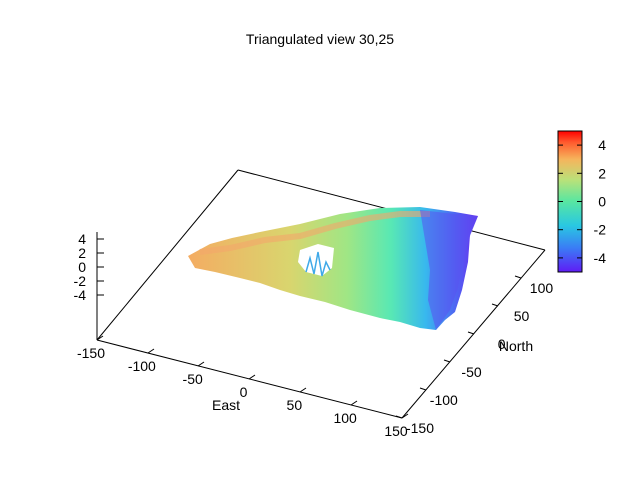  What do you see at coordinates (80, 295) in the screenshot?
I see `z-tick-label: -4` at bounding box center [80, 295].